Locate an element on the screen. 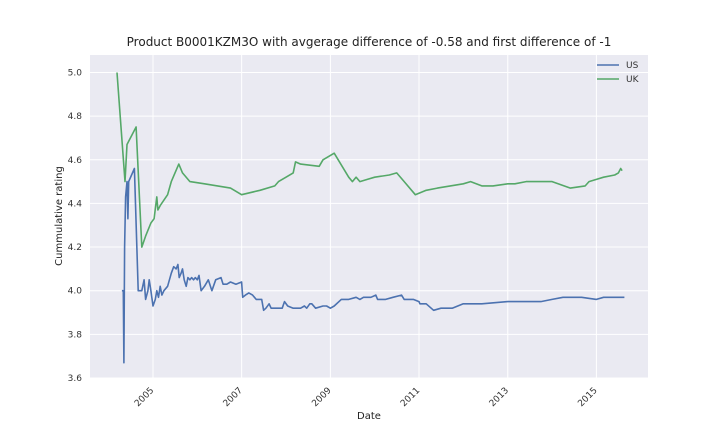  y-tick-label: 3.6 is located at coordinates (75, 379).